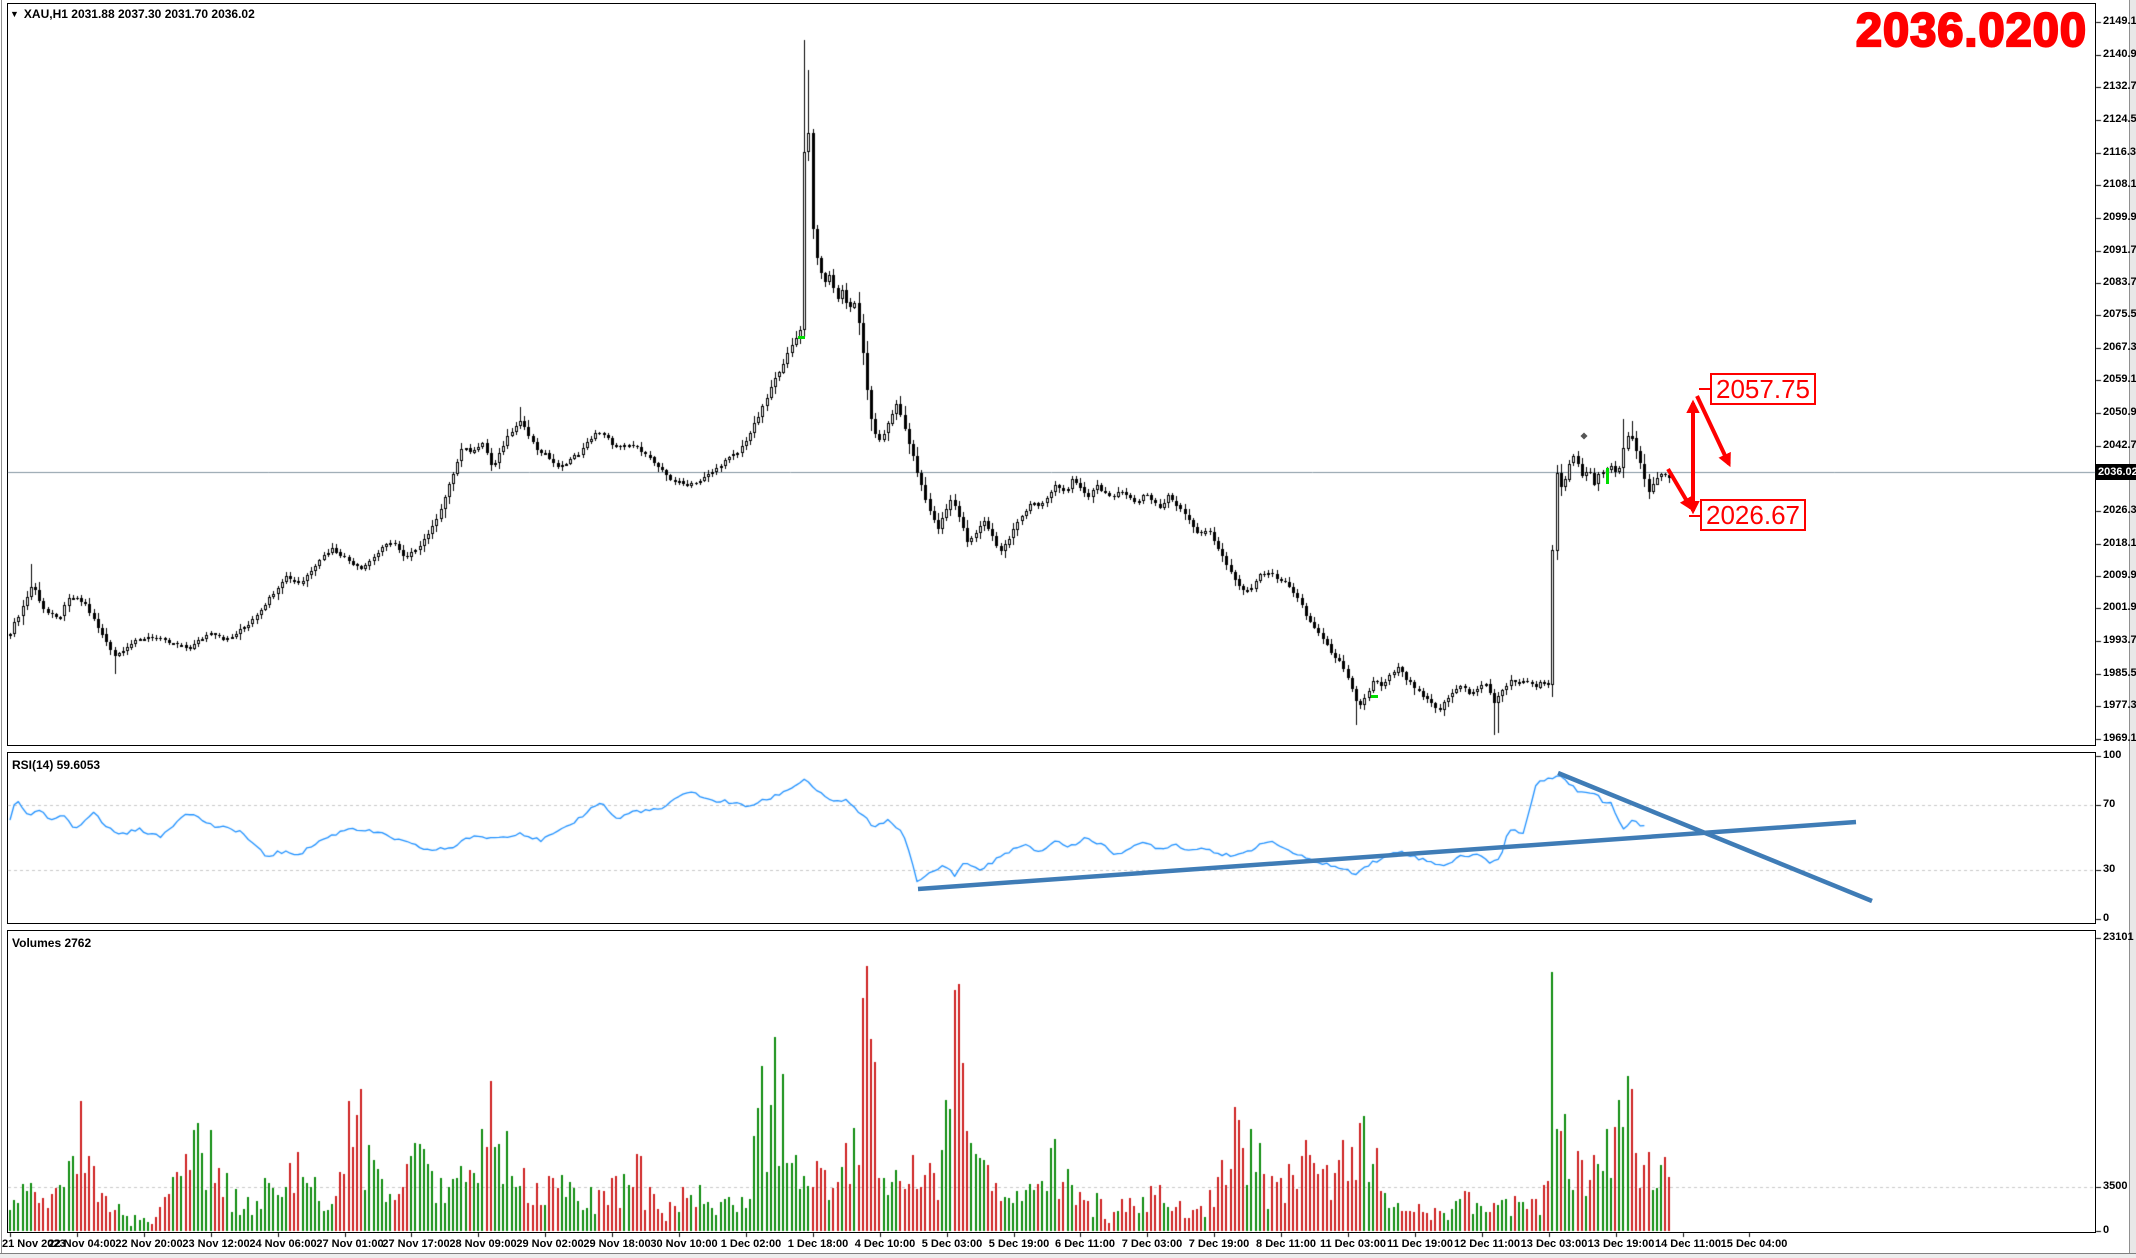 The height and width of the screenshot is (1258, 2136). I want to click on time-axis-label: 5 Dec 03:00, so click(952, 1244).